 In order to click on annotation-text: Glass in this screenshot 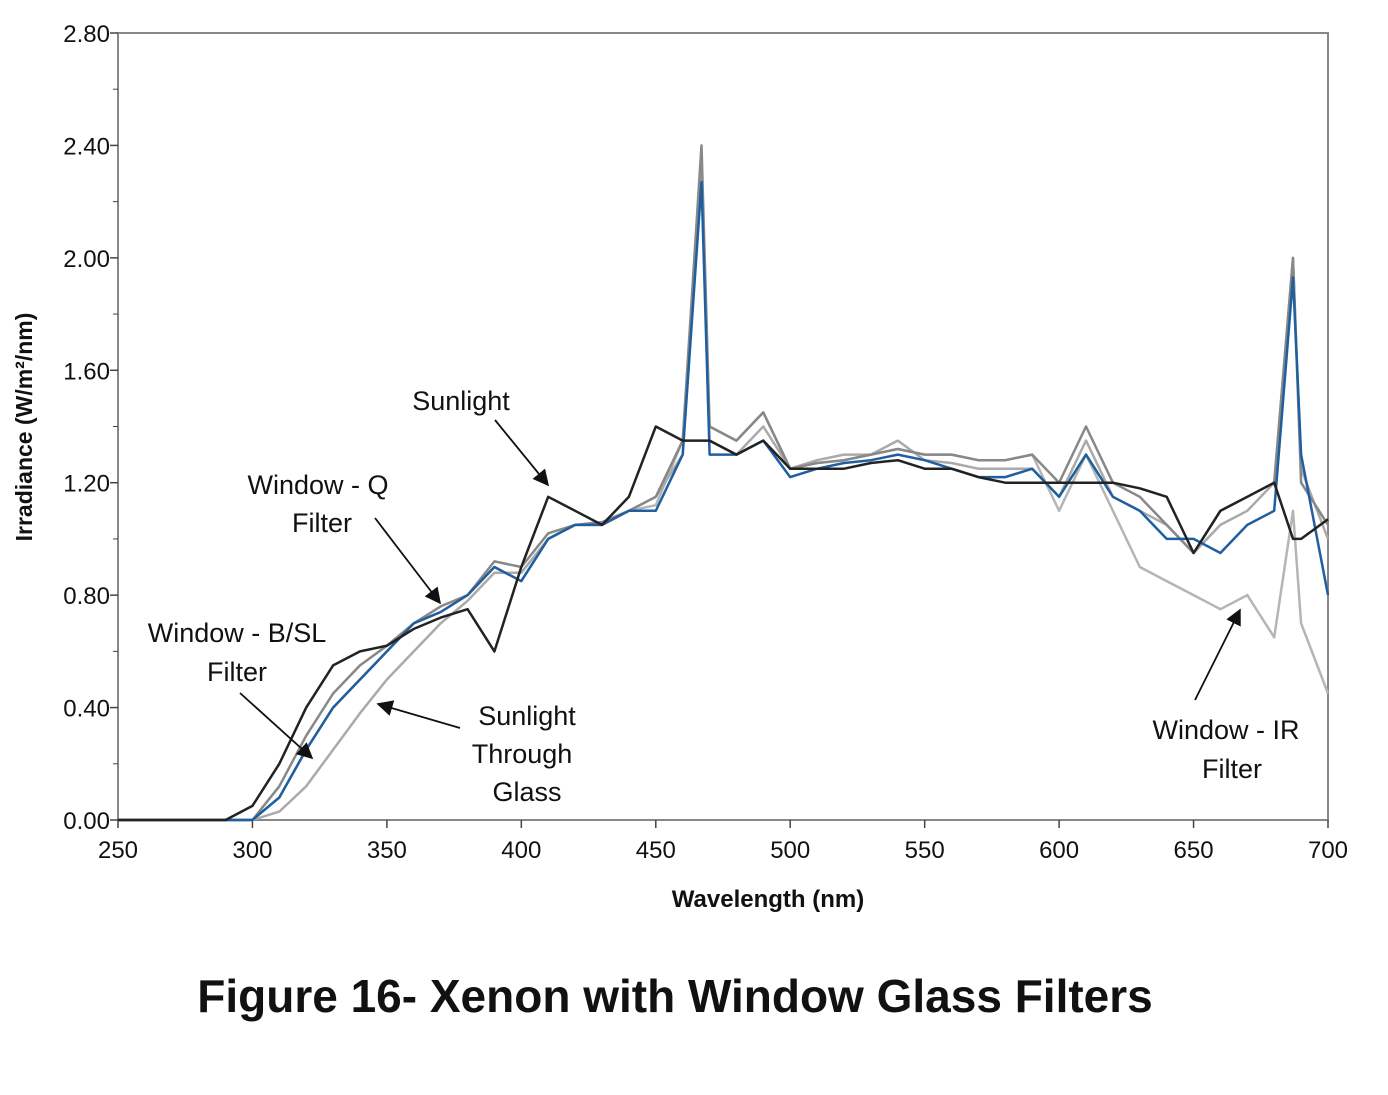, I will do `click(526, 792)`.